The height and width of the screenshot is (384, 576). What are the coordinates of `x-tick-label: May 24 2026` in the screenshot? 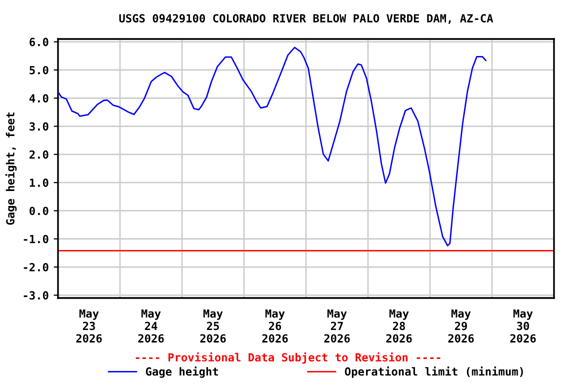 It's located at (151, 326).